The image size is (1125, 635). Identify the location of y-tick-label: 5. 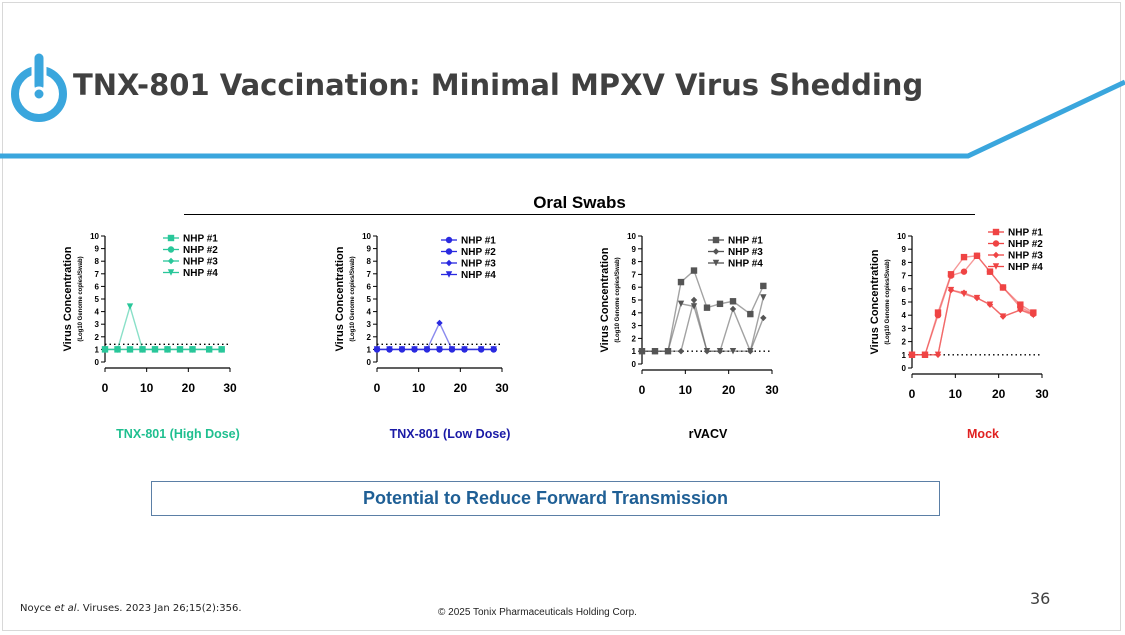
(904, 302).